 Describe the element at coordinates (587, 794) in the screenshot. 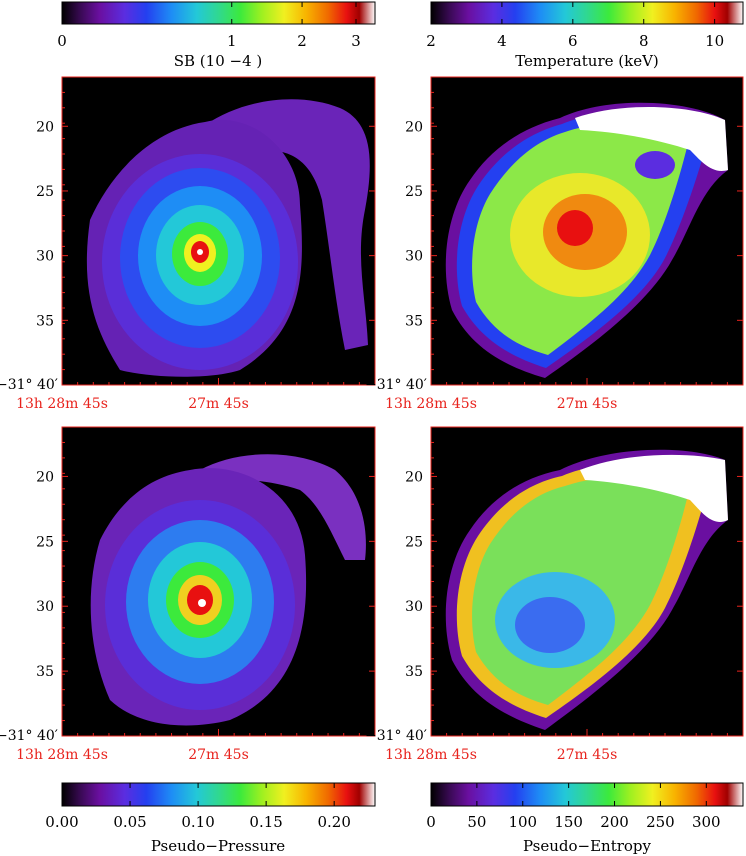

I see `colorbar-entropy-strip` at that location.